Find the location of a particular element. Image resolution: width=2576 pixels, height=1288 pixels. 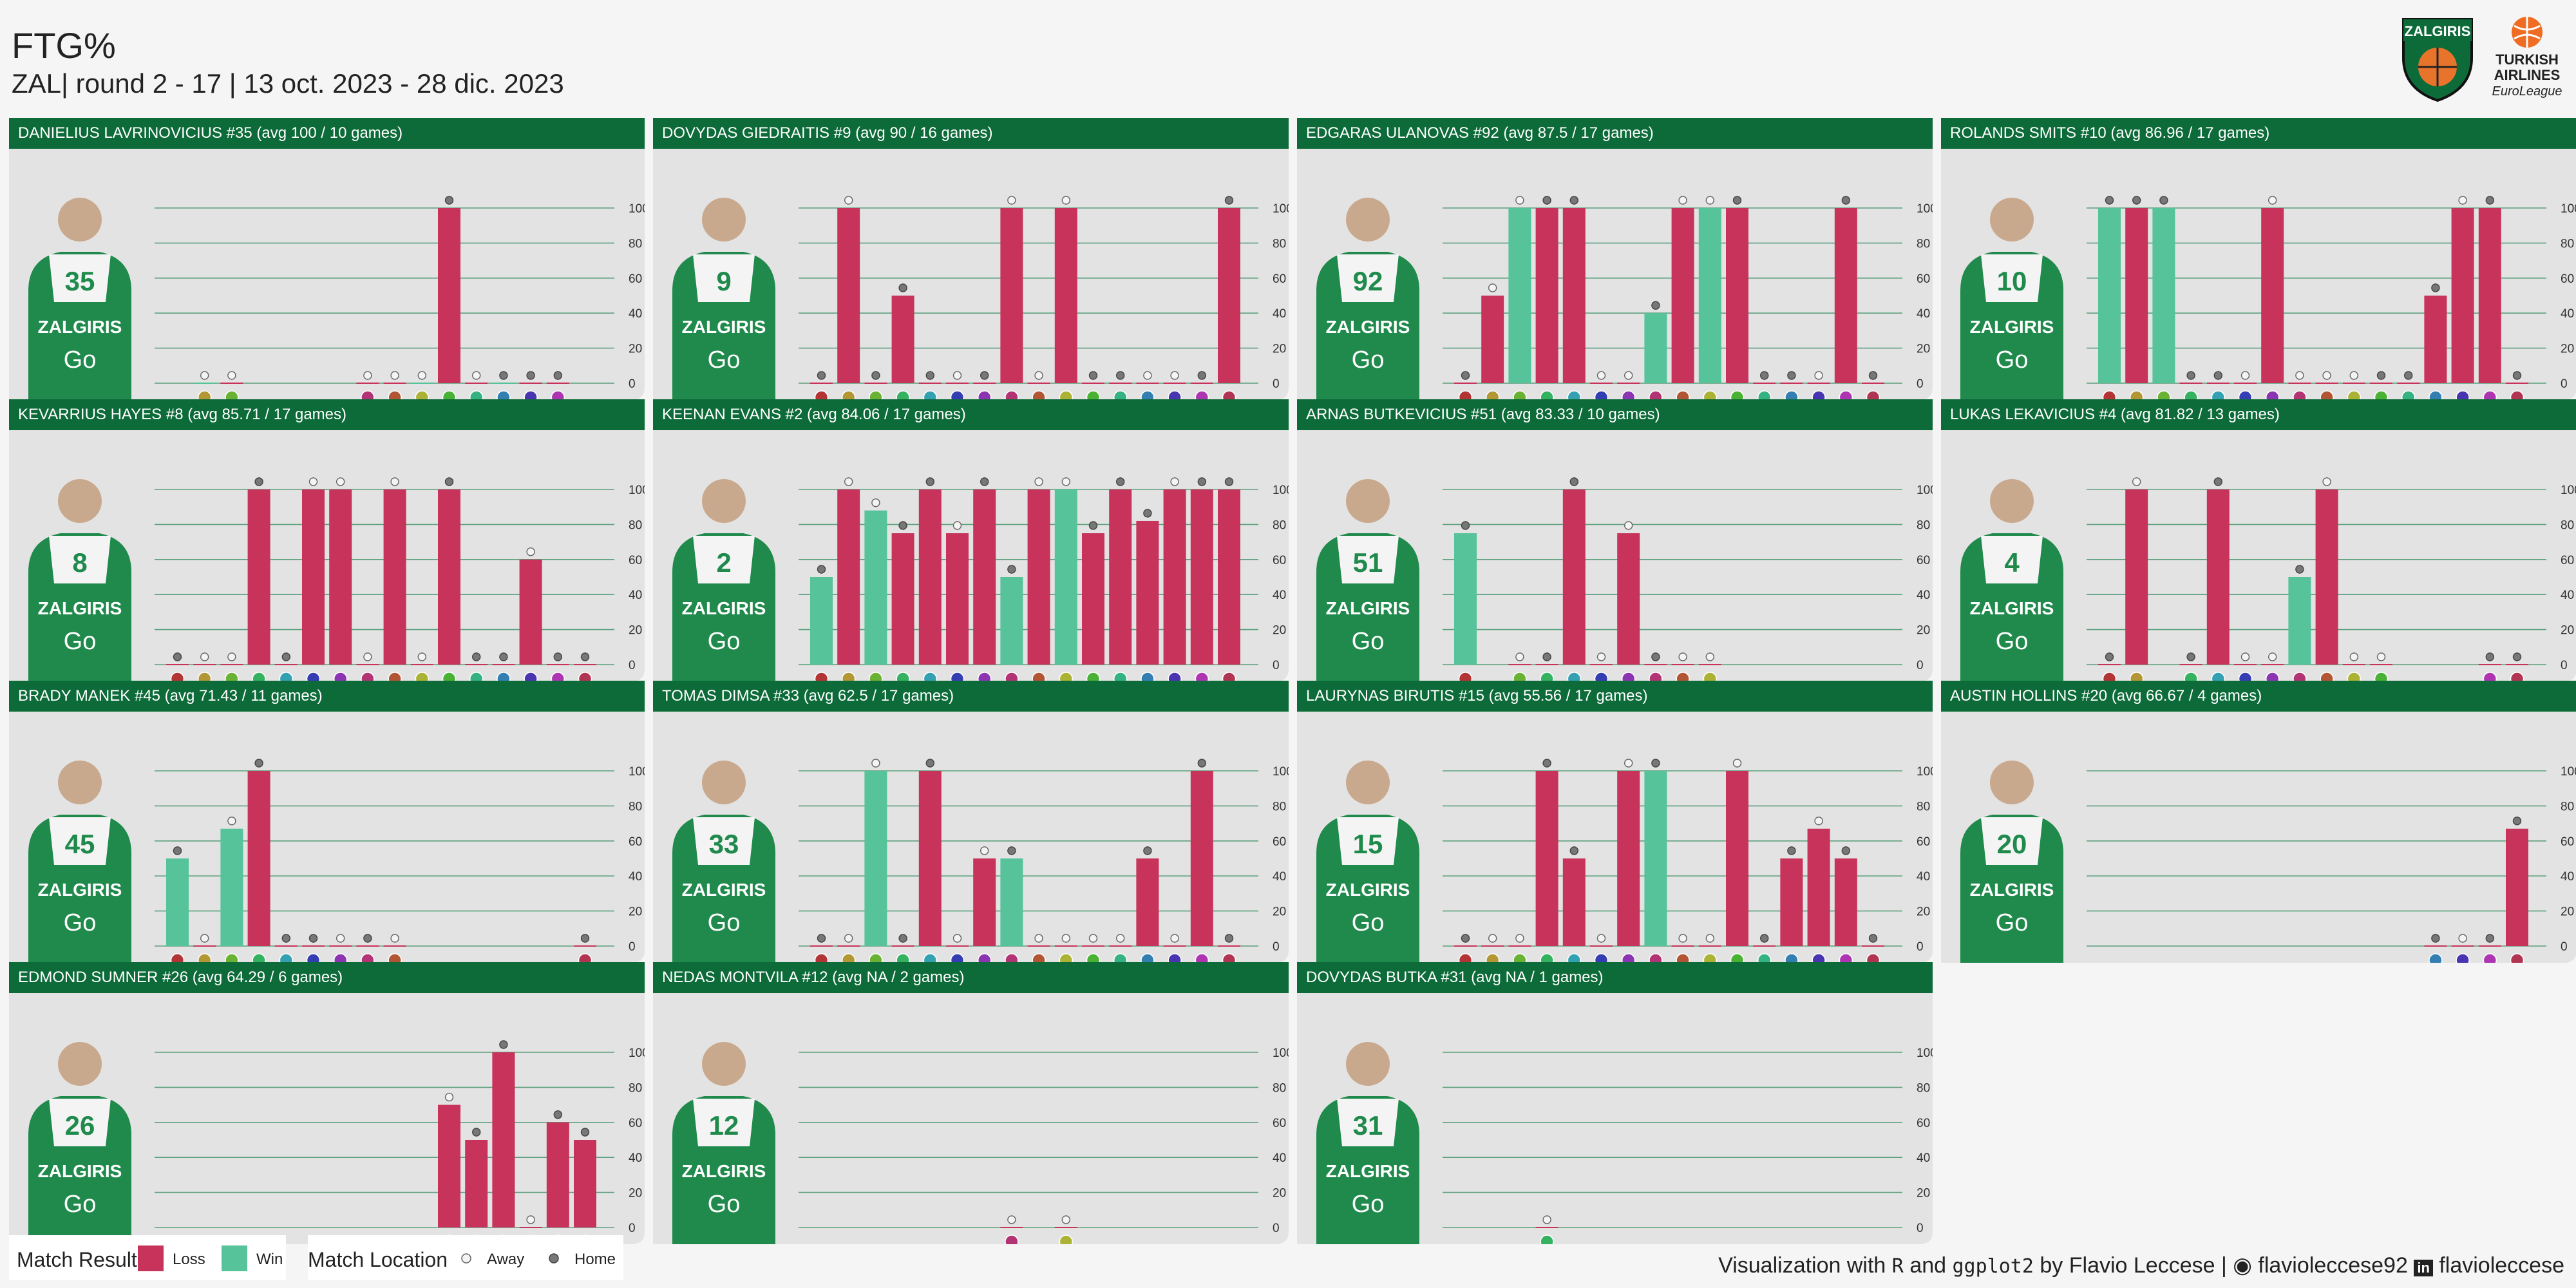

jersey-number: 92 is located at coordinates (1368, 281).